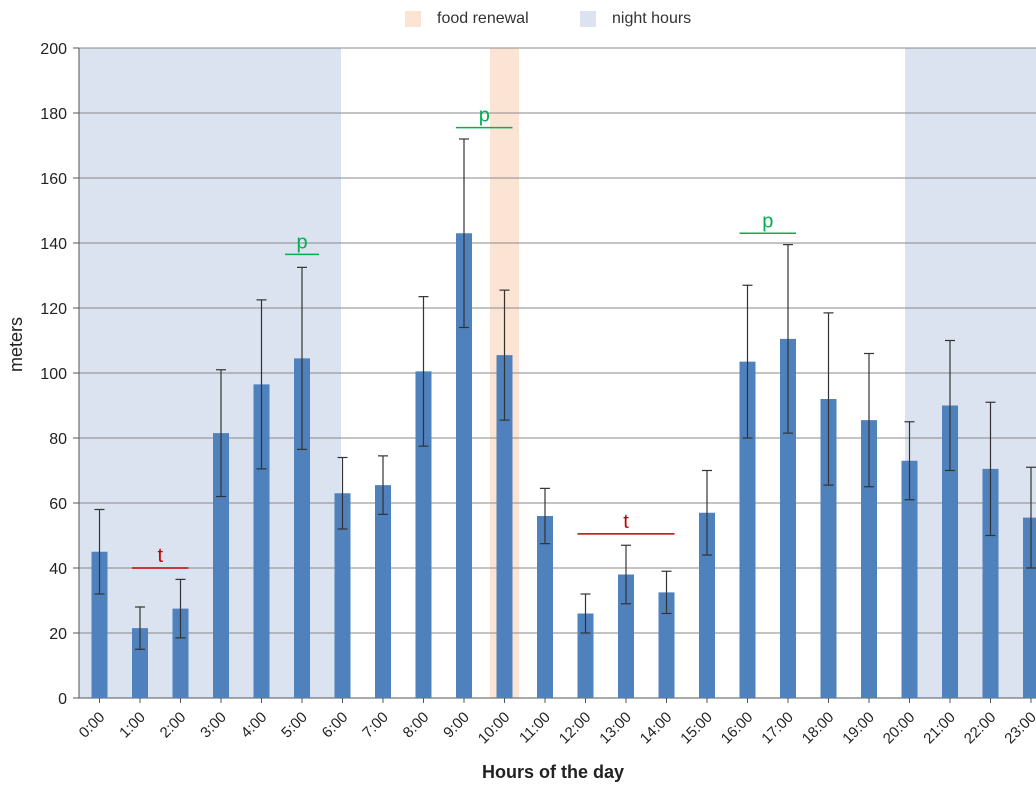 This screenshot has height=787, width=1036. Describe the element at coordinates (92, 725) in the screenshot. I see `x-tick-label: 0:00` at that location.